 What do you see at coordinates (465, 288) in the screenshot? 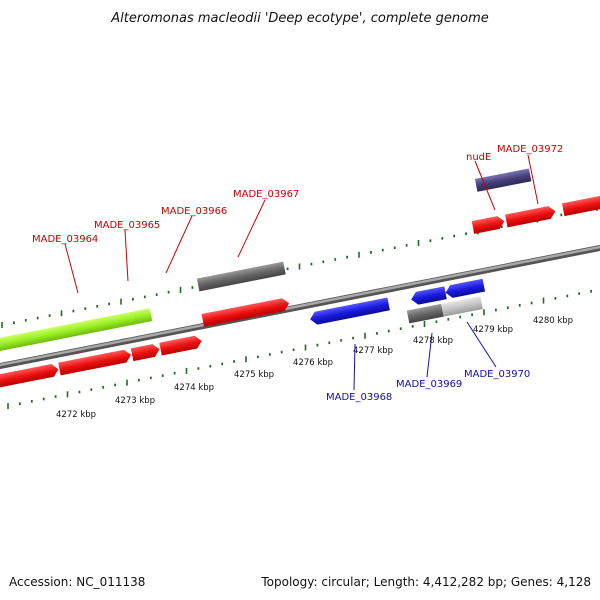
I see `gene-made-03970-arrow` at bounding box center [465, 288].